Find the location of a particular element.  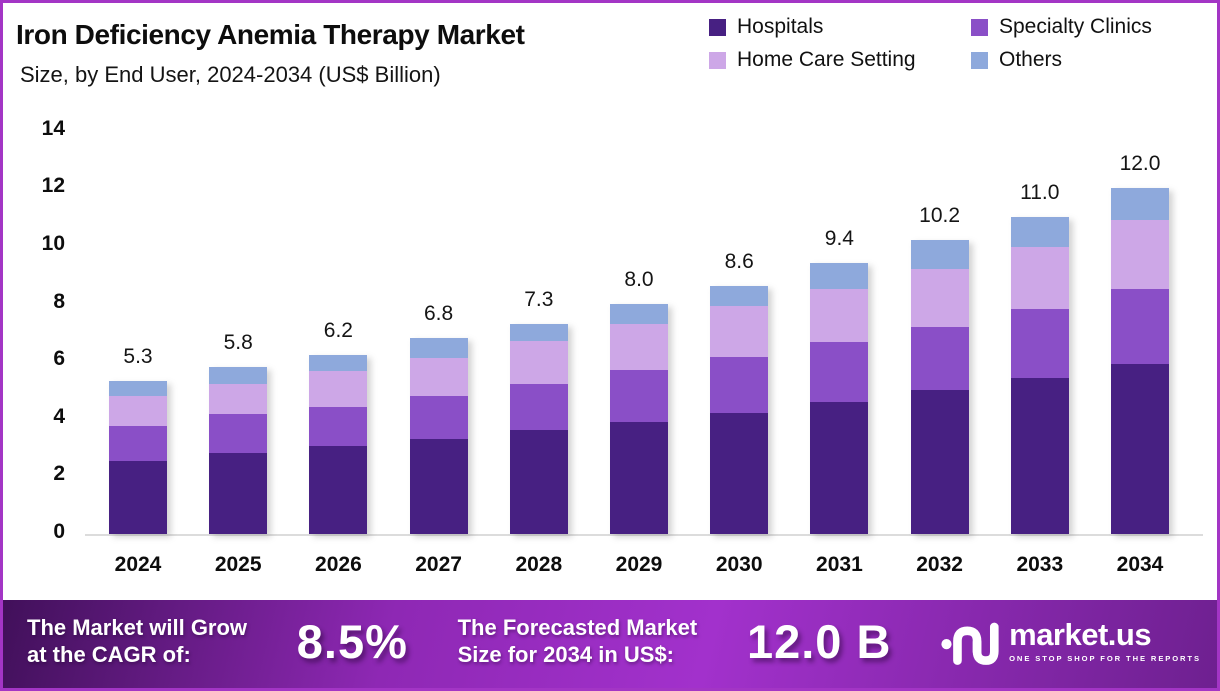

bar-total-label: 8.0 is located at coordinates (639, 279).